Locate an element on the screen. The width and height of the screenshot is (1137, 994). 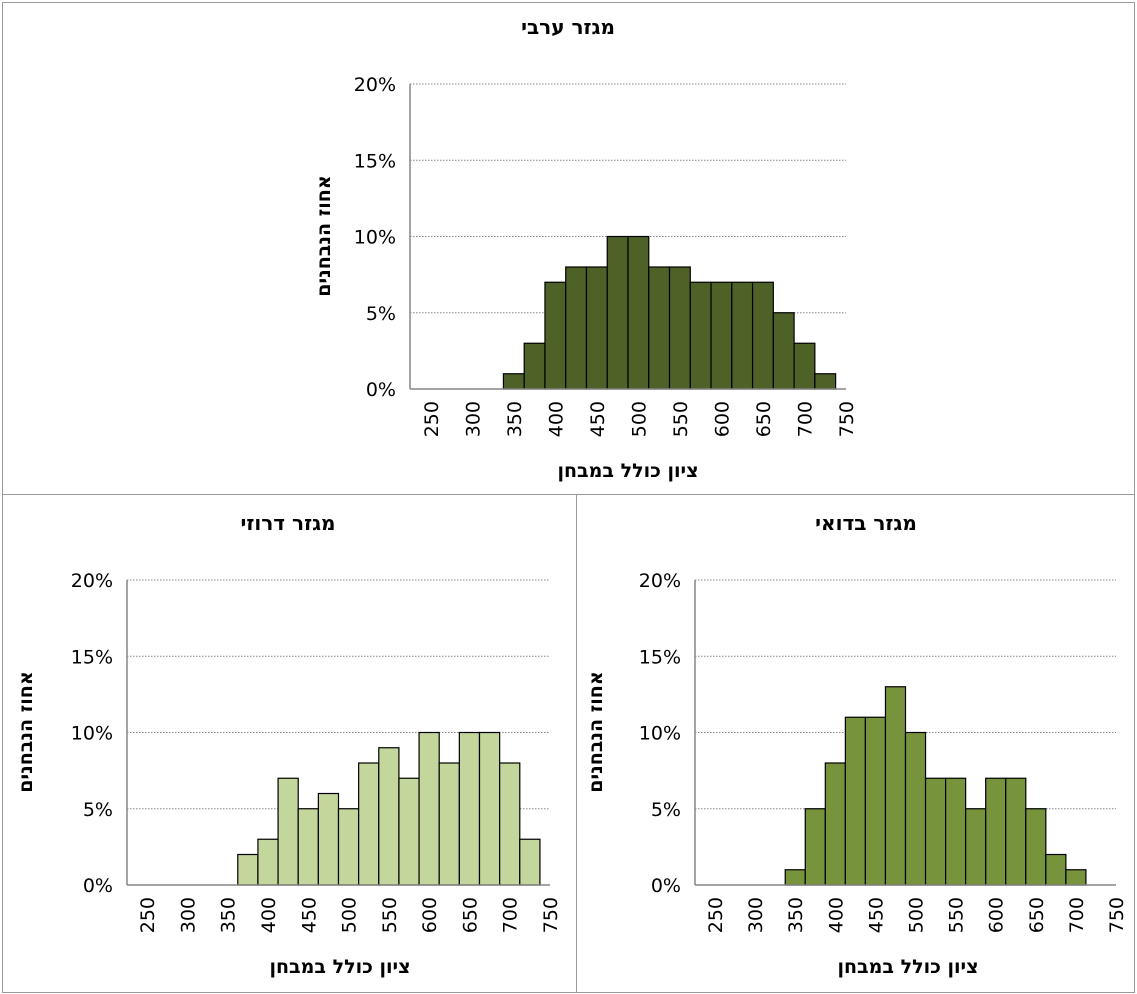
x-tick-label: 550 is located at coordinates (957, 915).